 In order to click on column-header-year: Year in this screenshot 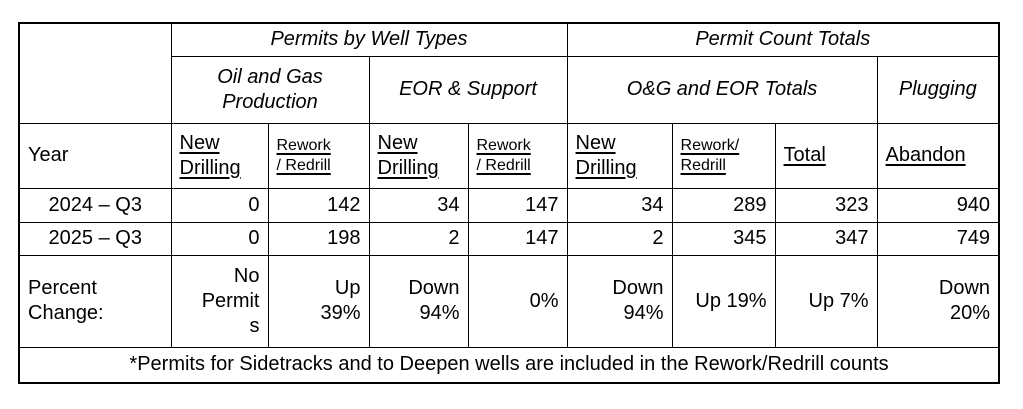, I will do `click(95, 155)`.